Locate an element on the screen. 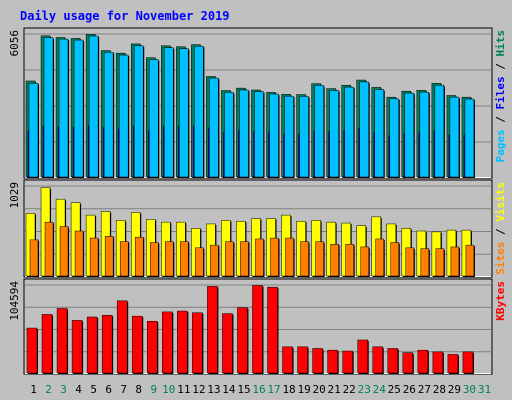 This screenshot has height=404, width=512. x-tick-label: 28 is located at coordinates (439, 389).